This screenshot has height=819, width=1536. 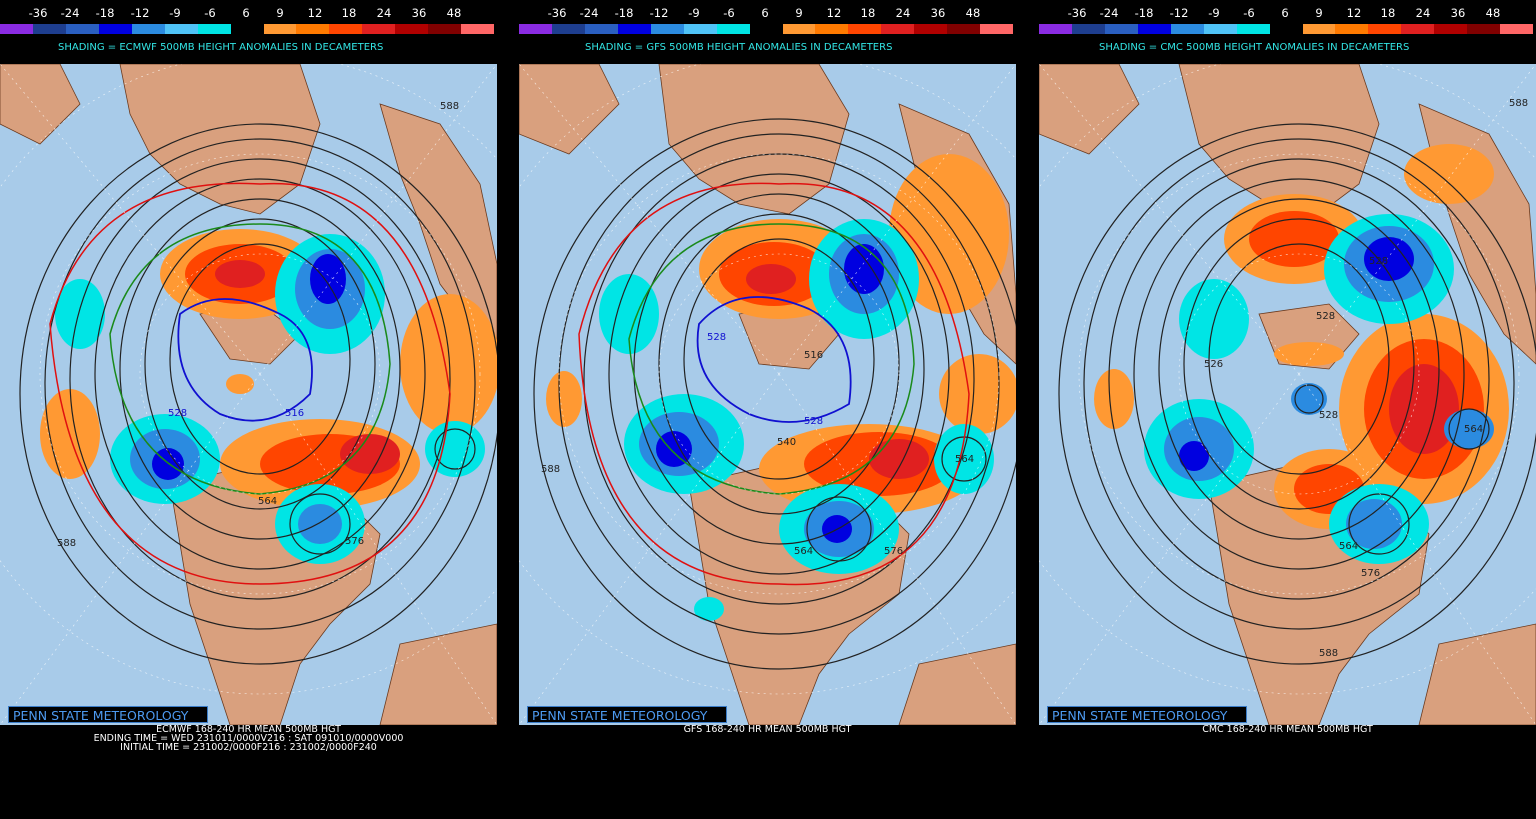 I want to click on colorbar: -36 -24 -18 -12 -9 -6 6 9 12 18 24 36 48, so click(x=767, y=18).